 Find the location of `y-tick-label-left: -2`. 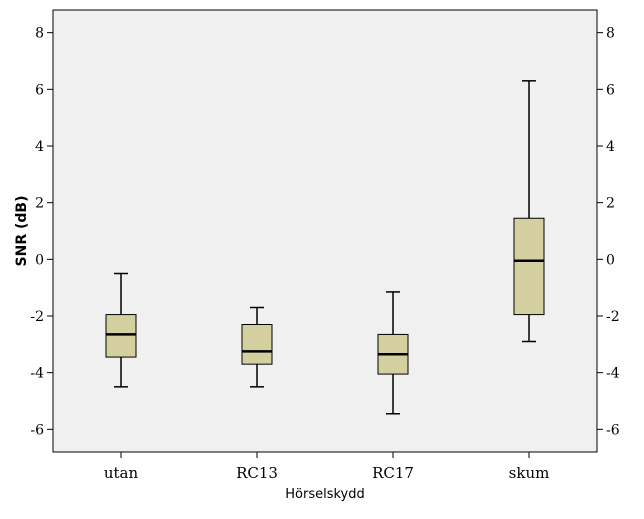

y-tick-label-left: -2 is located at coordinates (37, 317).